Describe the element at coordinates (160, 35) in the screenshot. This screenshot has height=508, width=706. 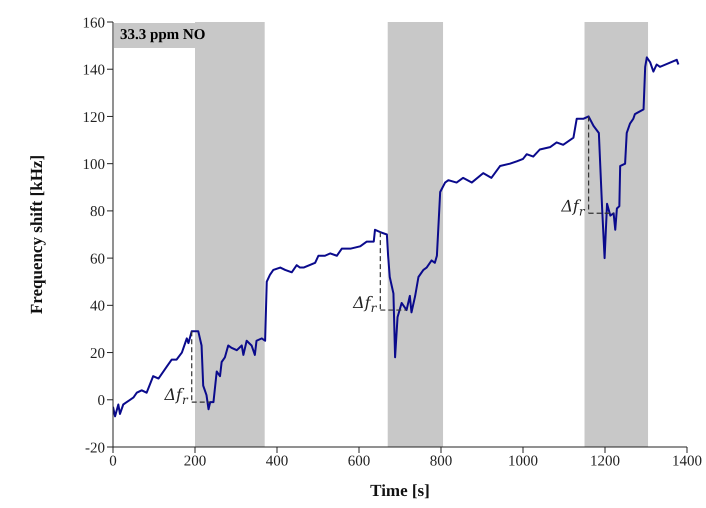
I see `annotation: 33.3 ppm NO` at that location.